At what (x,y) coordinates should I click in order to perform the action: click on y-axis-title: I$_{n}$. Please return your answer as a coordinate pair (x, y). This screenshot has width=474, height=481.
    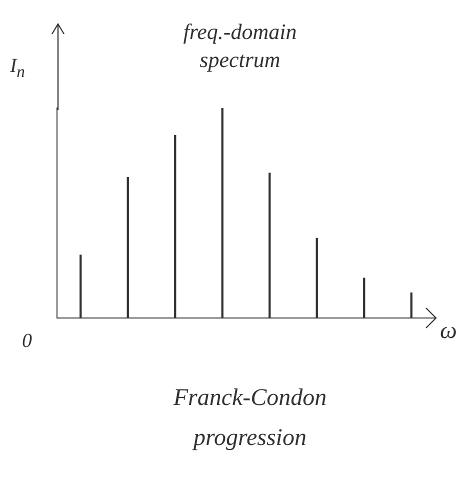
    Looking at the image, I should click on (17, 68).